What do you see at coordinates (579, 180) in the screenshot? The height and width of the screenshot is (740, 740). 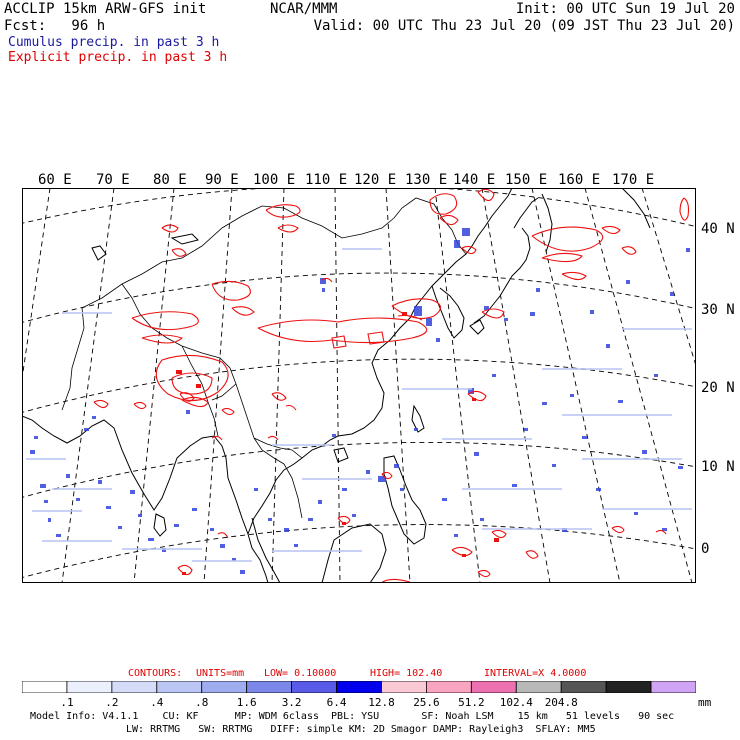 I see `lon-label: 160 E` at bounding box center [579, 180].